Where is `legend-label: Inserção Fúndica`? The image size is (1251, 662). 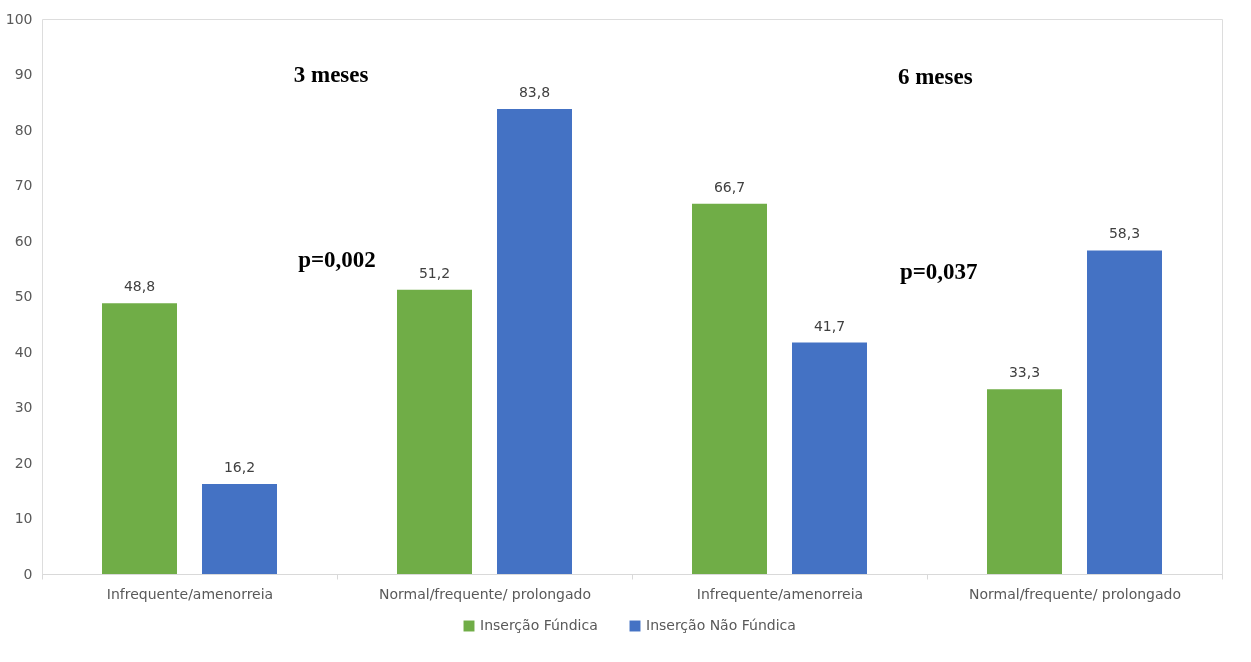 legend-label: Inserção Fúndica is located at coordinates (539, 625).